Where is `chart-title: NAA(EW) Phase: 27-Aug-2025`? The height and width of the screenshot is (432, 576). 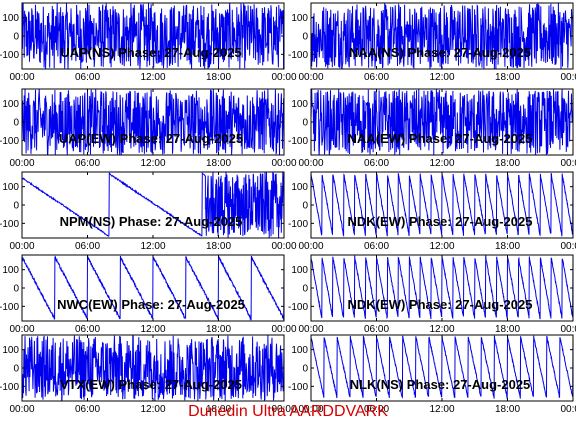 chart-title: NAA(EW) Phase: 27-Aug-2025 is located at coordinates (440, 138).